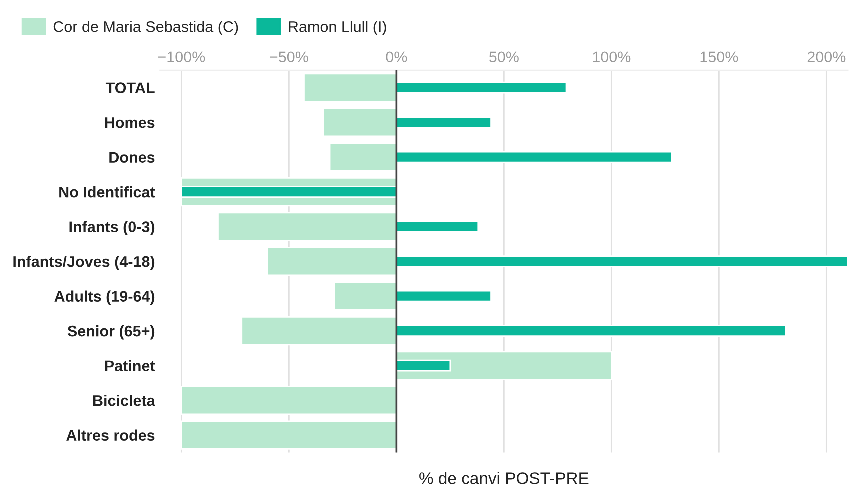 This screenshot has width=860, height=503. I want to click on x-tick-label: 50%, so click(504, 57).